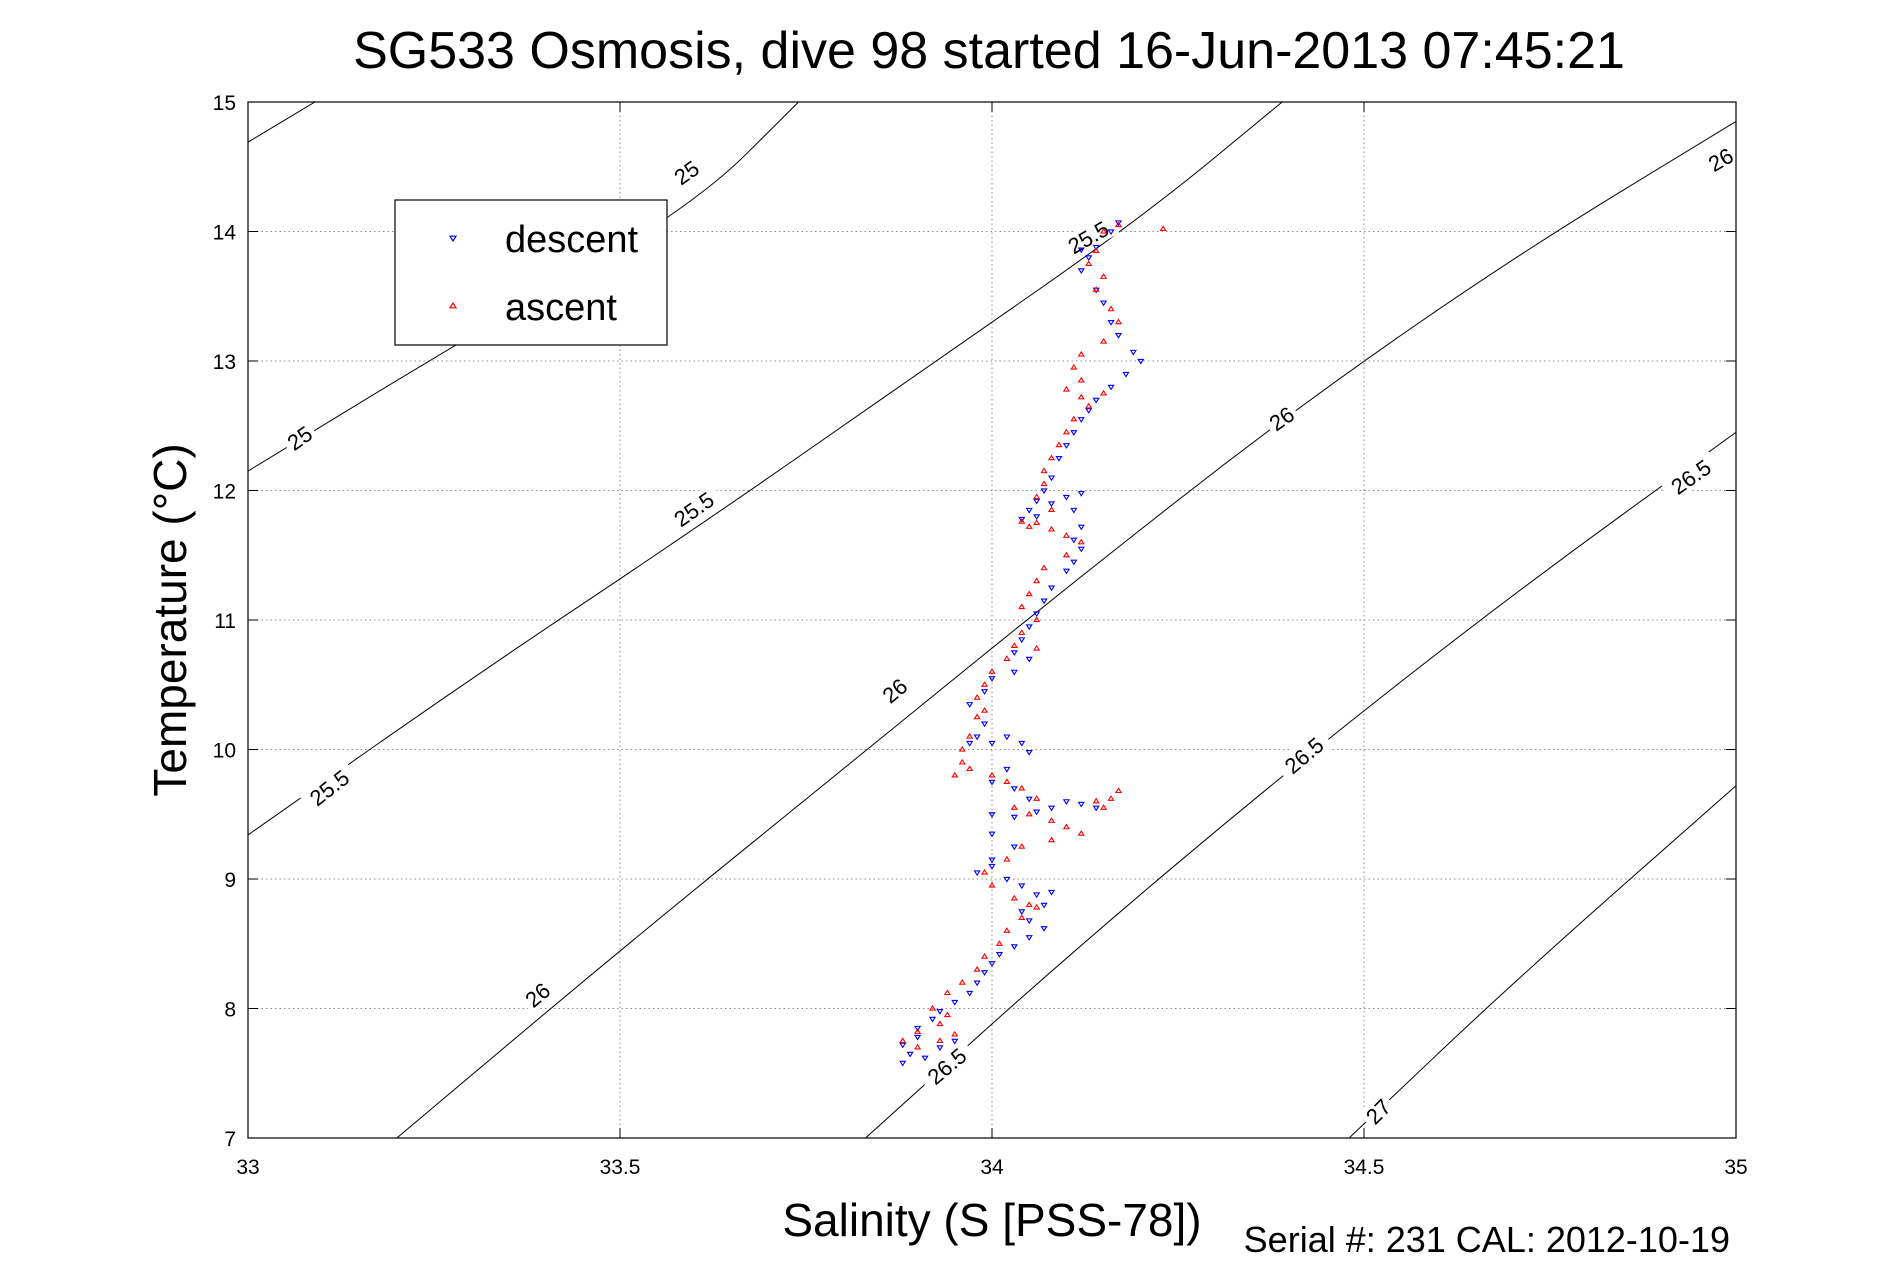 This screenshot has height=1262, width=1891. Describe the element at coordinates (1378, 1111) in the screenshot. I see `contour-label: 27` at that location.